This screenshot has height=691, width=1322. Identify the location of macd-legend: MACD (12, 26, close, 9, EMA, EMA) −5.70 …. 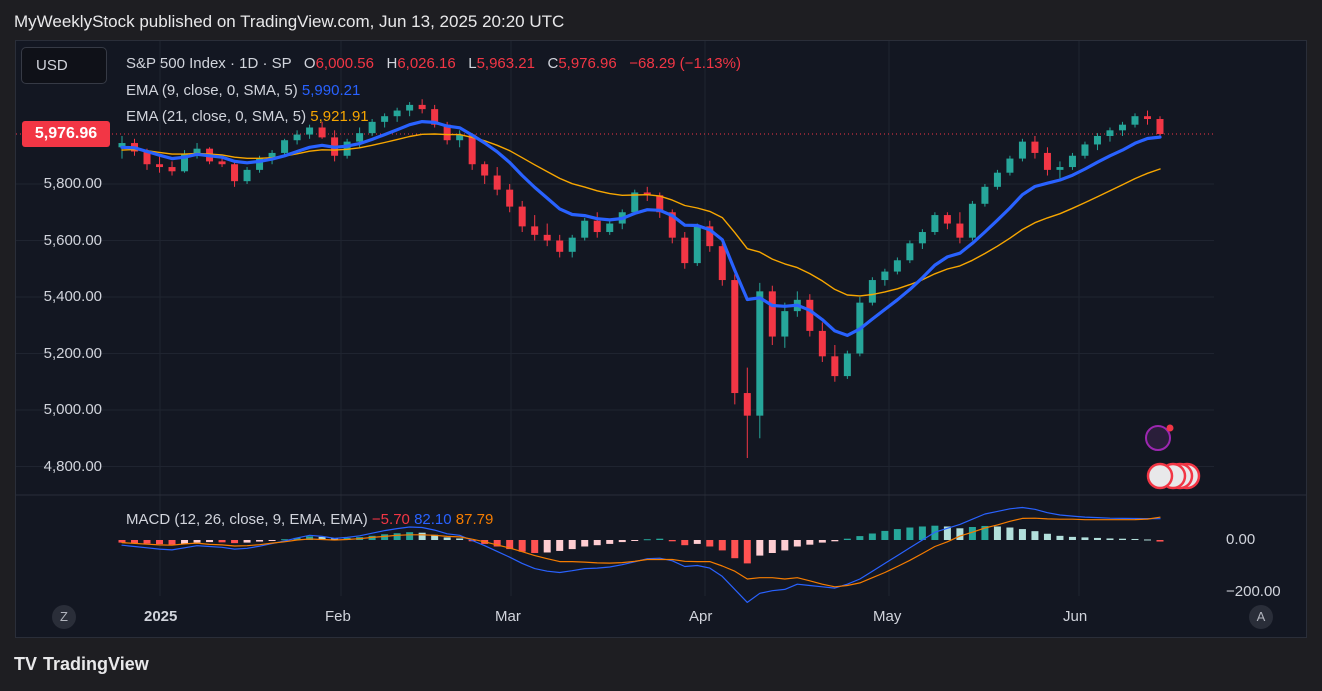
(309, 519).